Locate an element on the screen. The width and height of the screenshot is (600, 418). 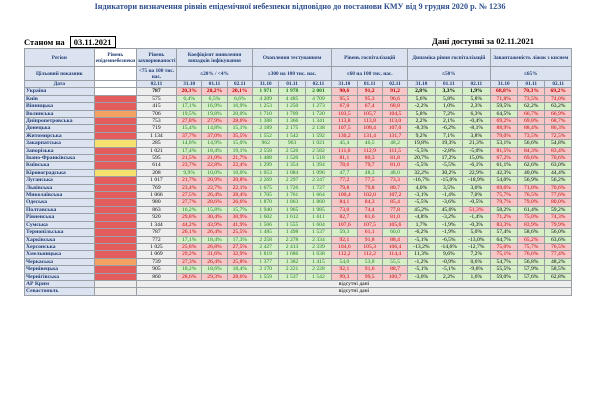
incidence-cell: 787 is located at coordinates (156, 232).